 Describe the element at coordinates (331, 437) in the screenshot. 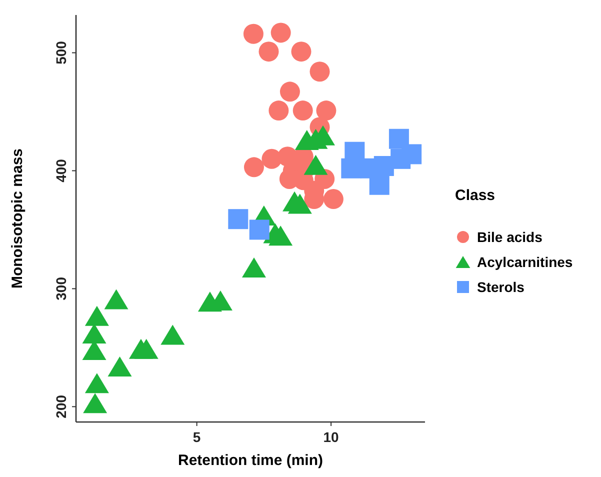

I see `x-tick-label: 10` at that location.